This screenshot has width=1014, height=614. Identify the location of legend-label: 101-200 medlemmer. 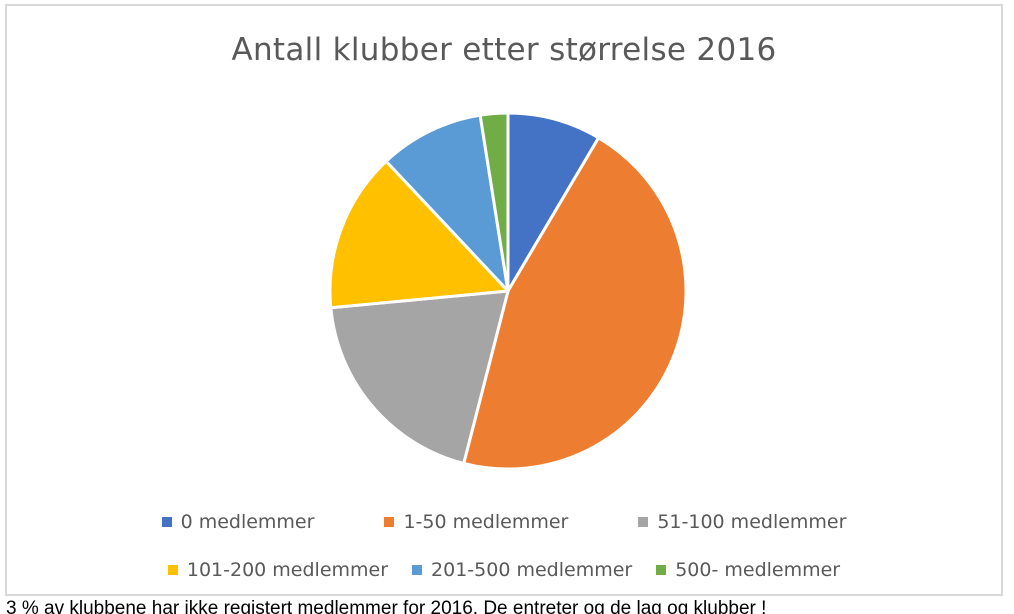
(287, 570).